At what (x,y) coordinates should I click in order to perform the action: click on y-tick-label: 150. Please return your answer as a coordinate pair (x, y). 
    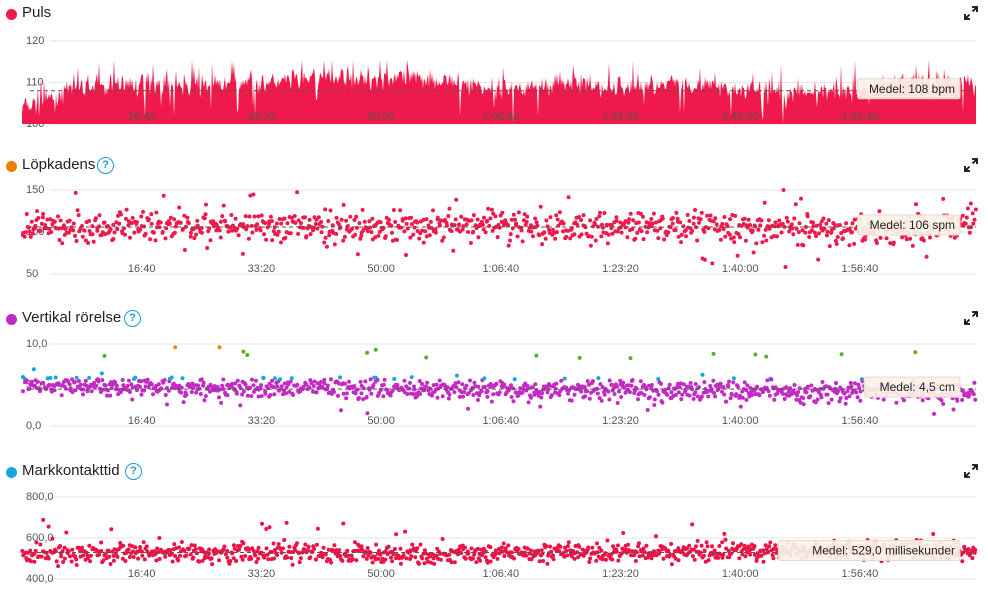
    Looking at the image, I should click on (35, 190).